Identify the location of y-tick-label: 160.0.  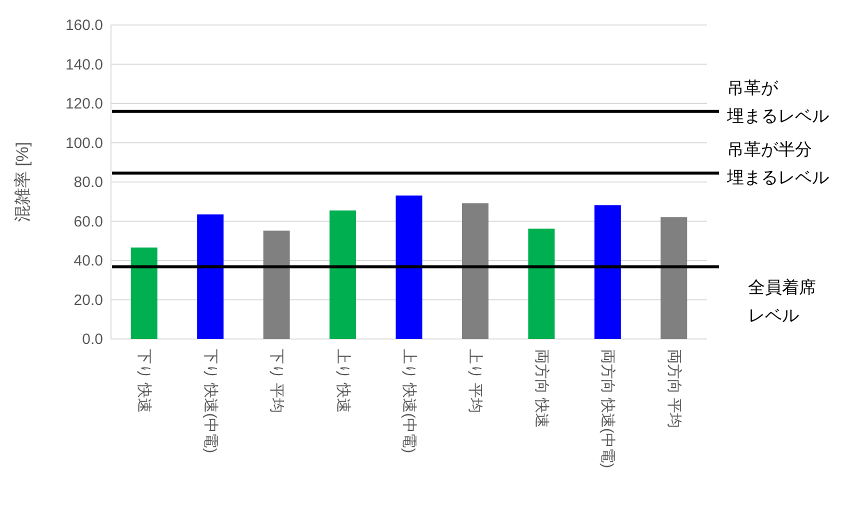
(84, 25).